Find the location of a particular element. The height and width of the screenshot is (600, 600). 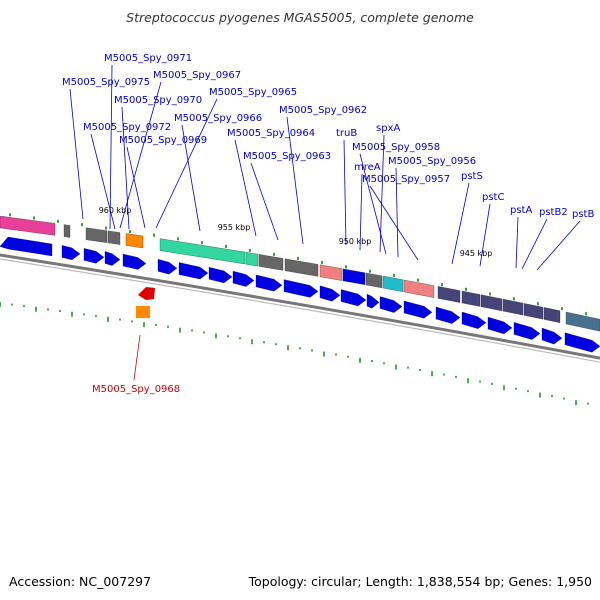

kbp-label: 950 kbp is located at coordinates (355, 241).